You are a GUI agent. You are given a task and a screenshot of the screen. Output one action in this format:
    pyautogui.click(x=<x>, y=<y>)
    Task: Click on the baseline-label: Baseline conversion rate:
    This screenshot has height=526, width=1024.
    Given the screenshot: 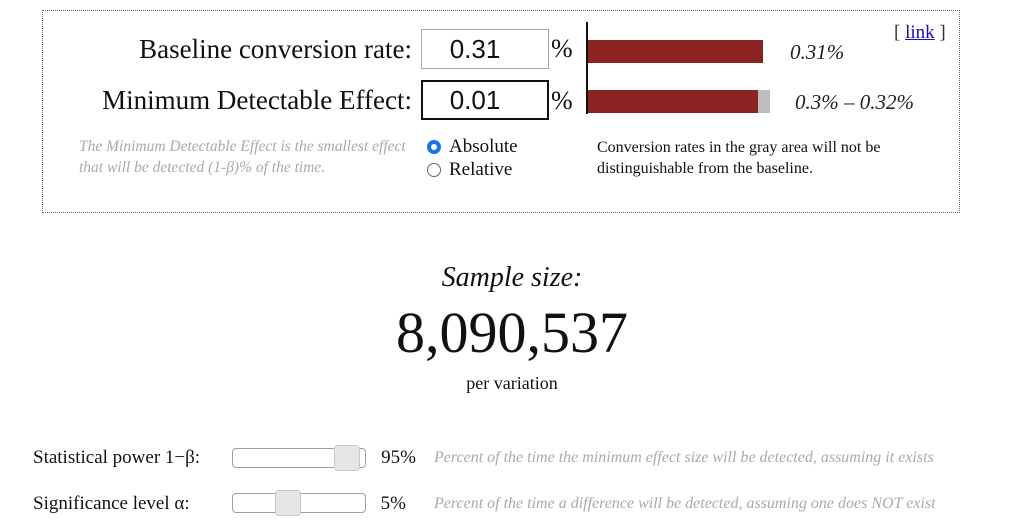 What is the action you would take?
    pyautogui.click(x=275, y=49)
    